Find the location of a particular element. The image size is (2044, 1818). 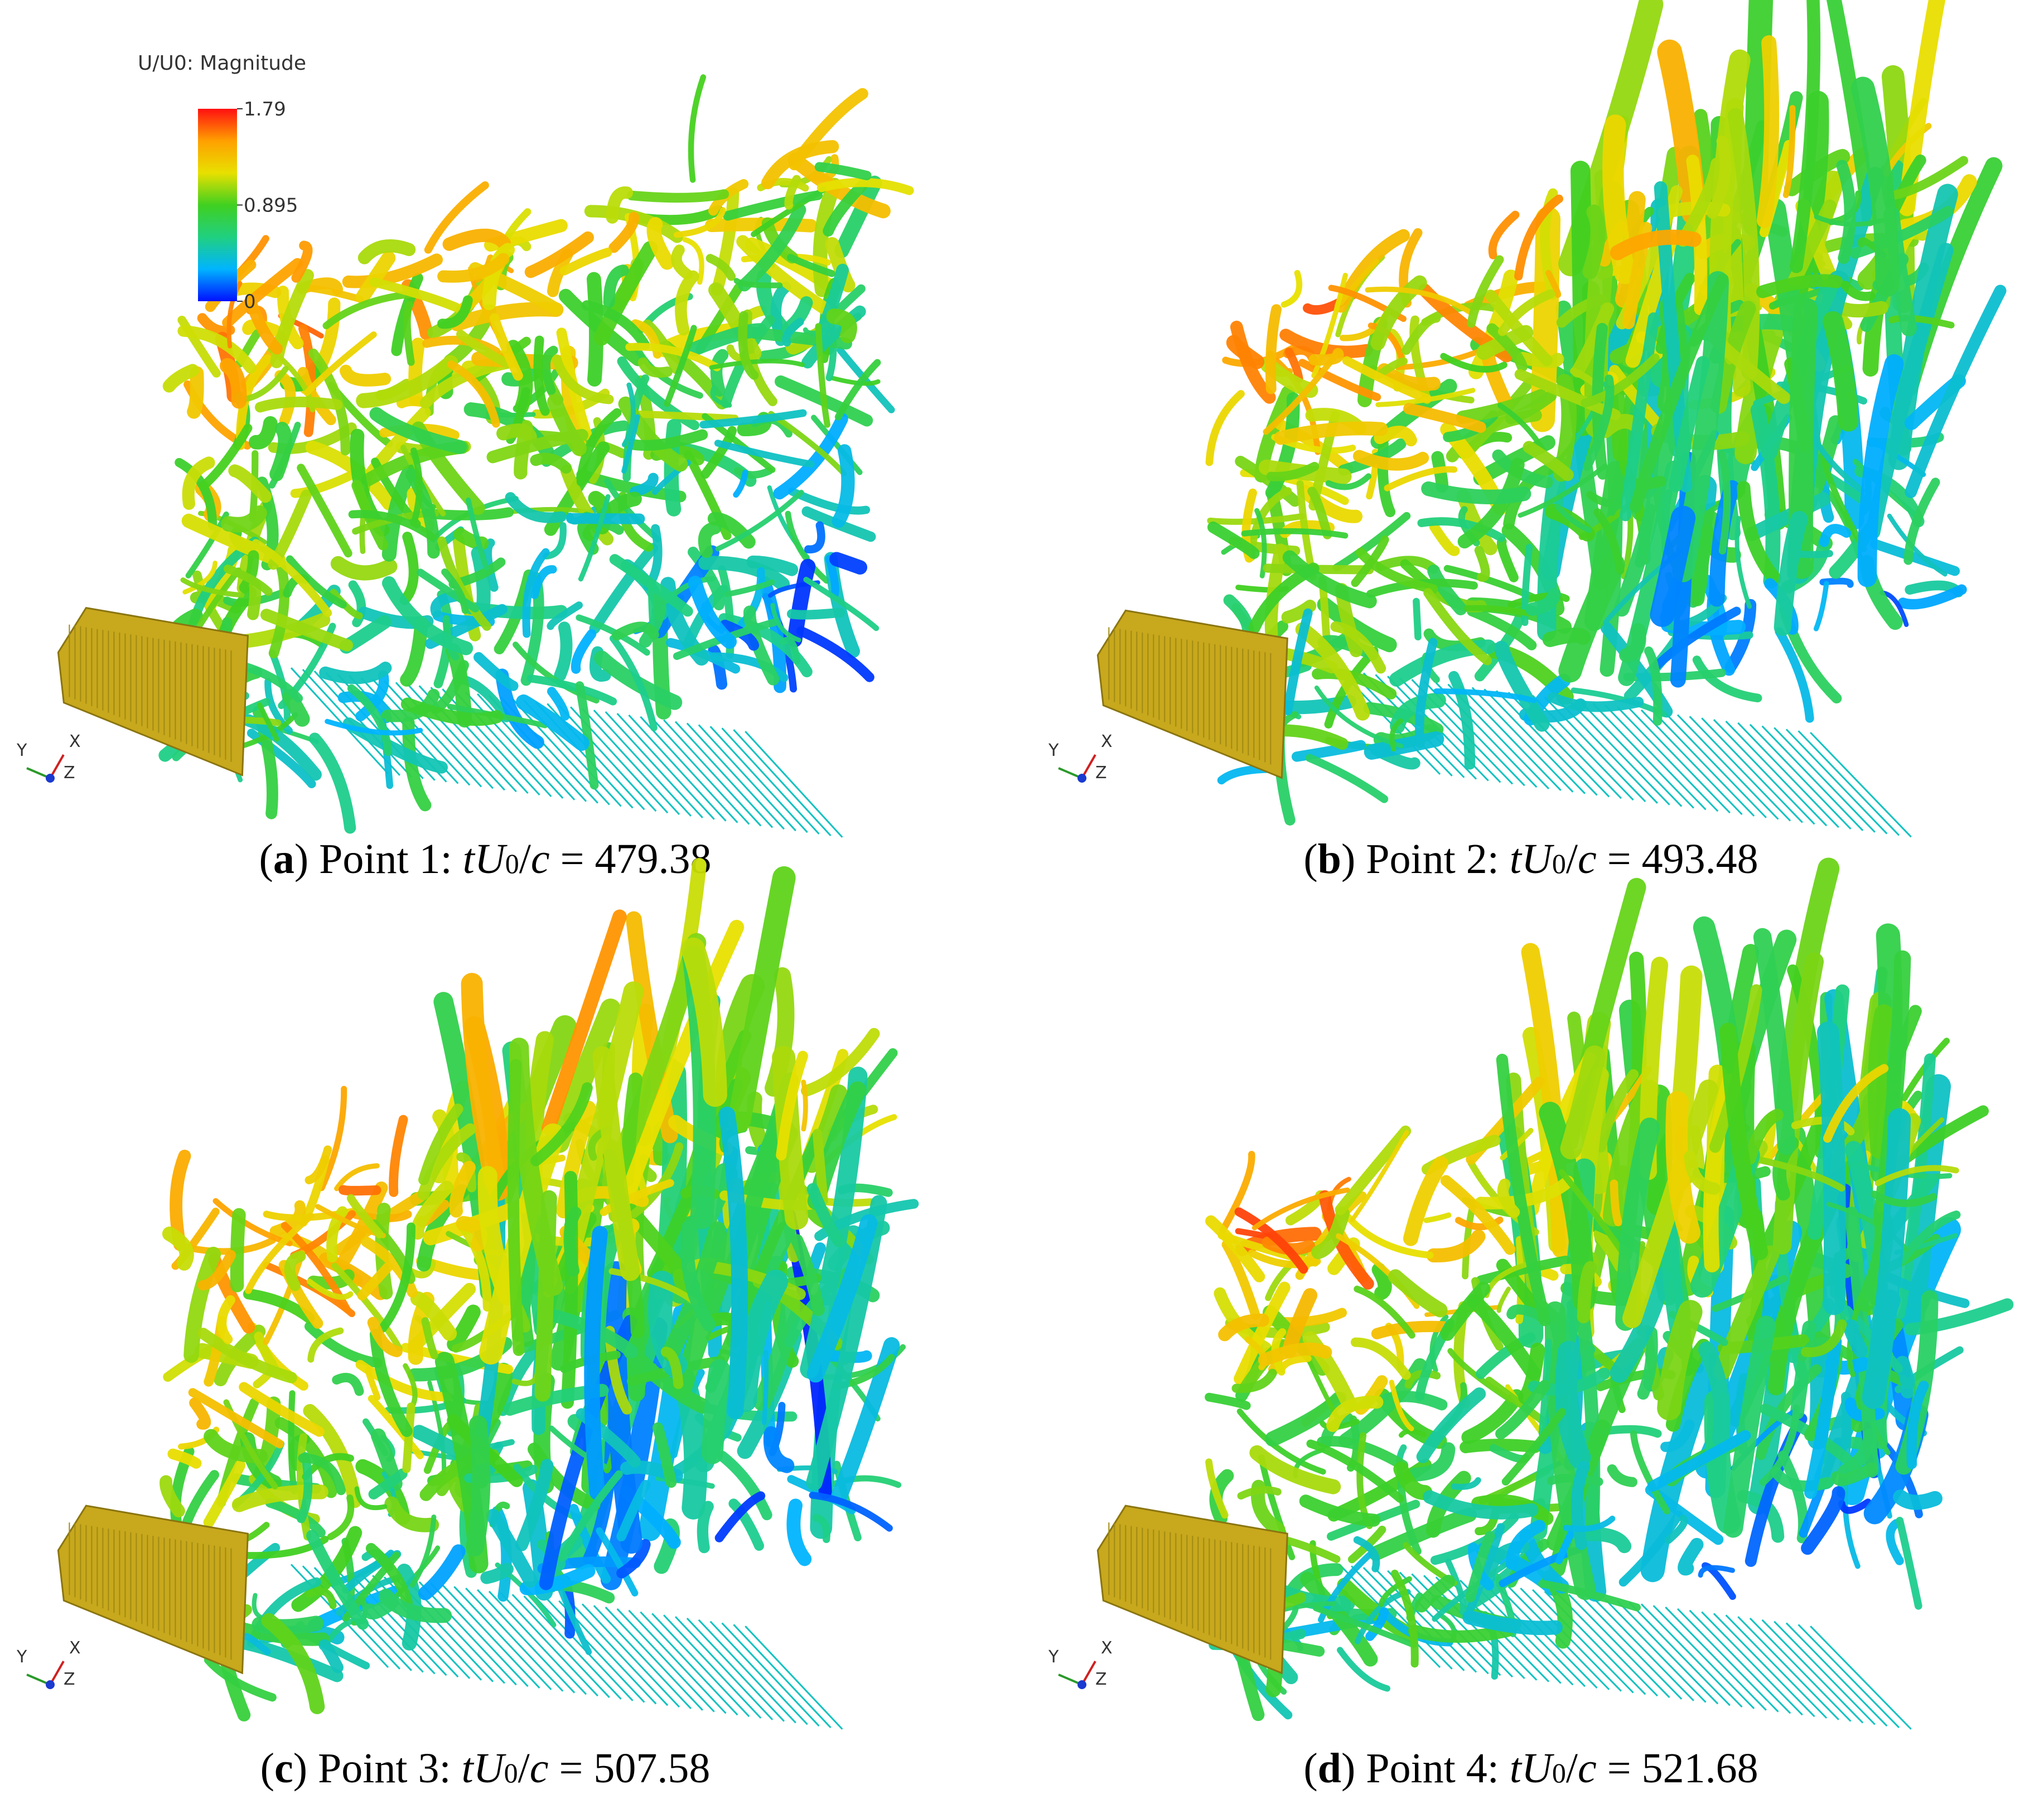

colorbar-tick-label: 0.895 is located at coordinates (271, 206).